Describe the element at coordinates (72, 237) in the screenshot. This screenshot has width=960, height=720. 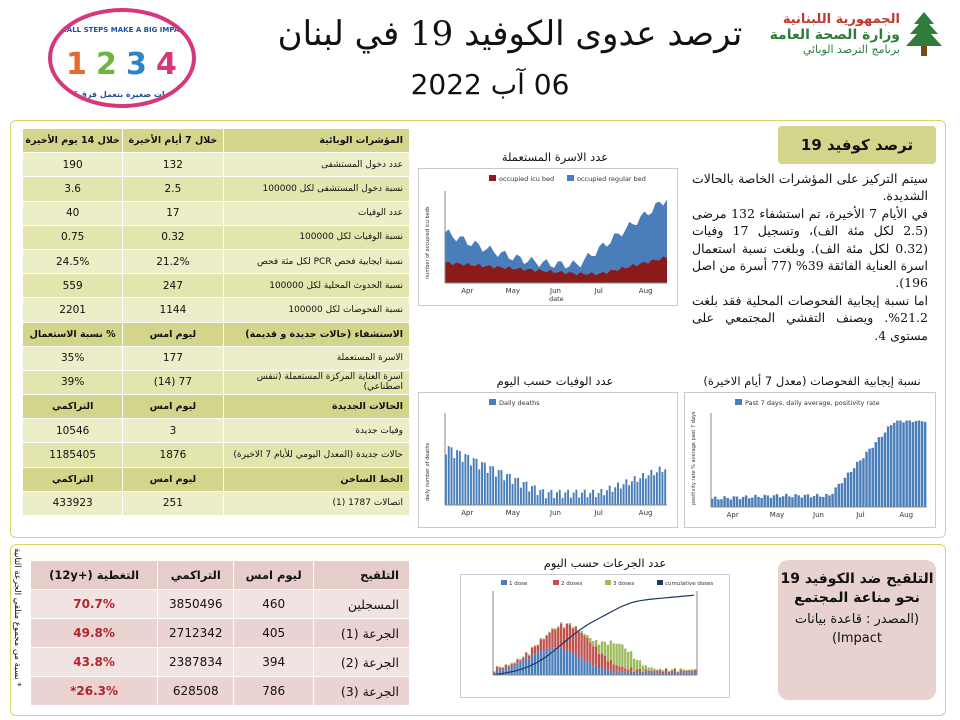
I see `indicator-value: 0.75` at that location.